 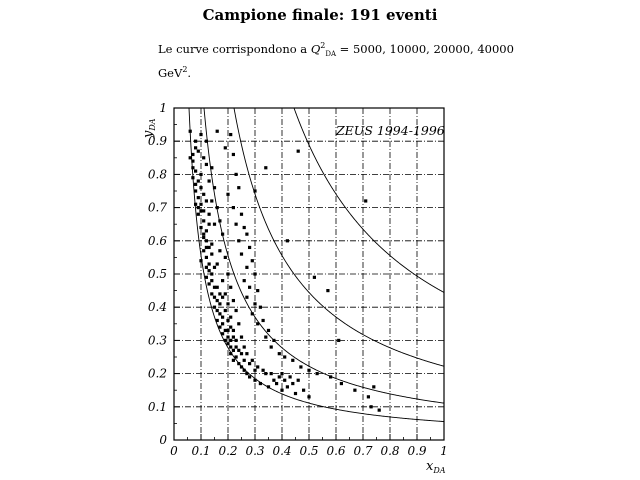 I want to click on x-axis-label-sub: DA, so click(x=438, y=470).